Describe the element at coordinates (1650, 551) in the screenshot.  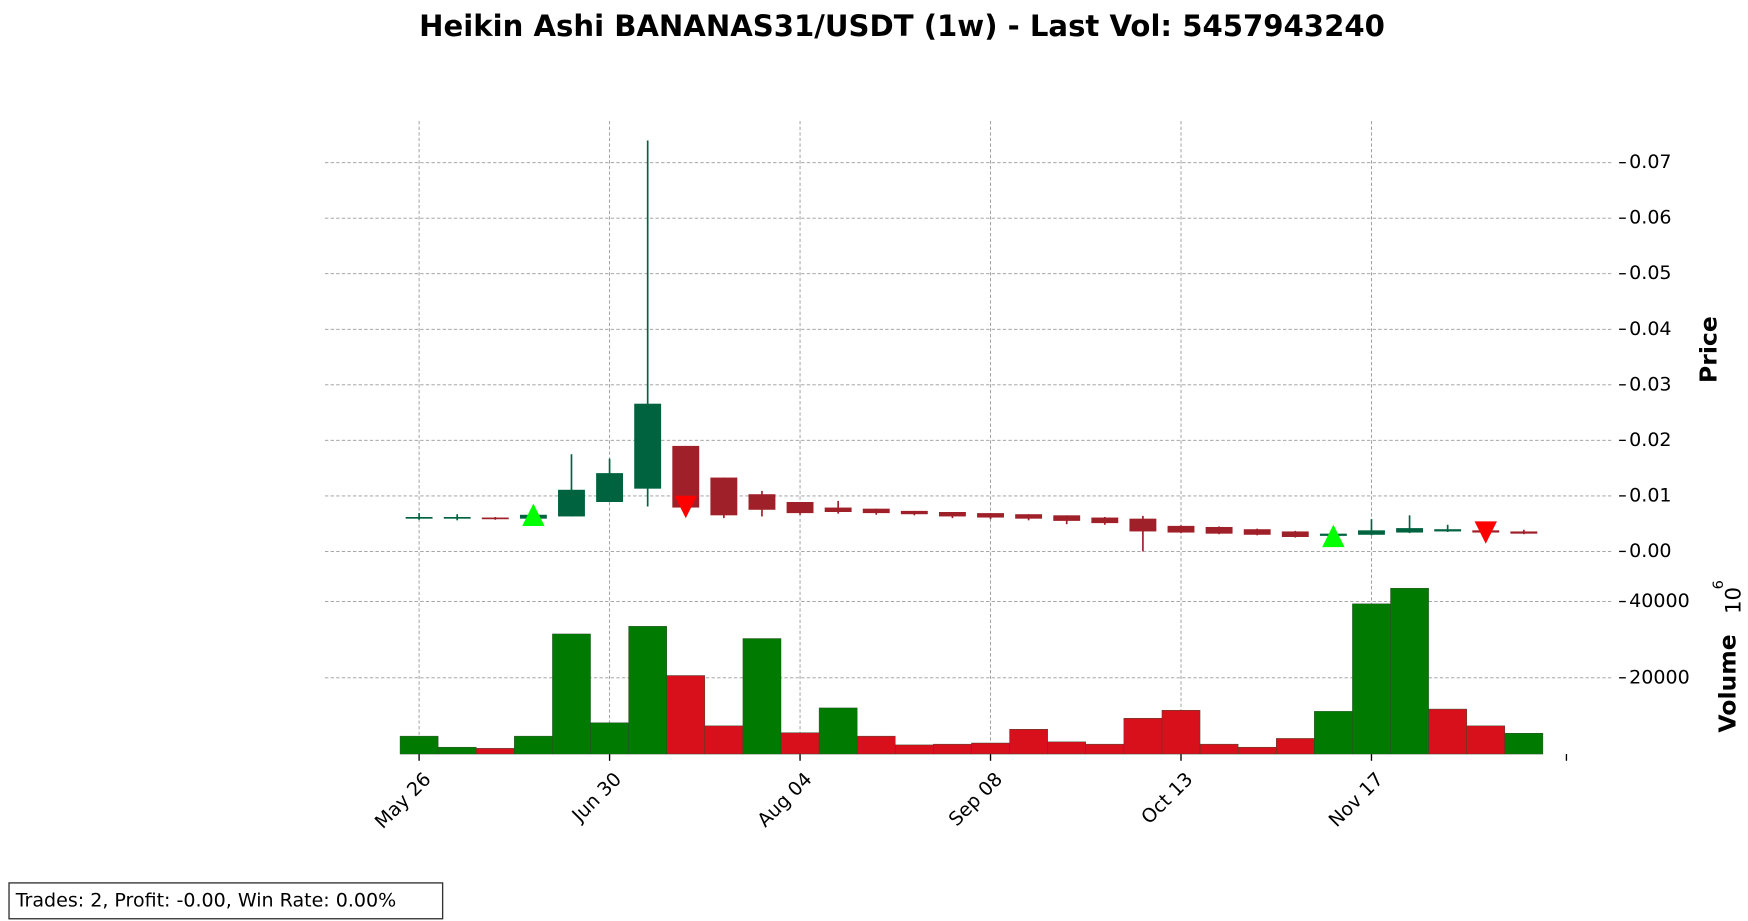
I see `y-tick-label: 0.00` at that location.